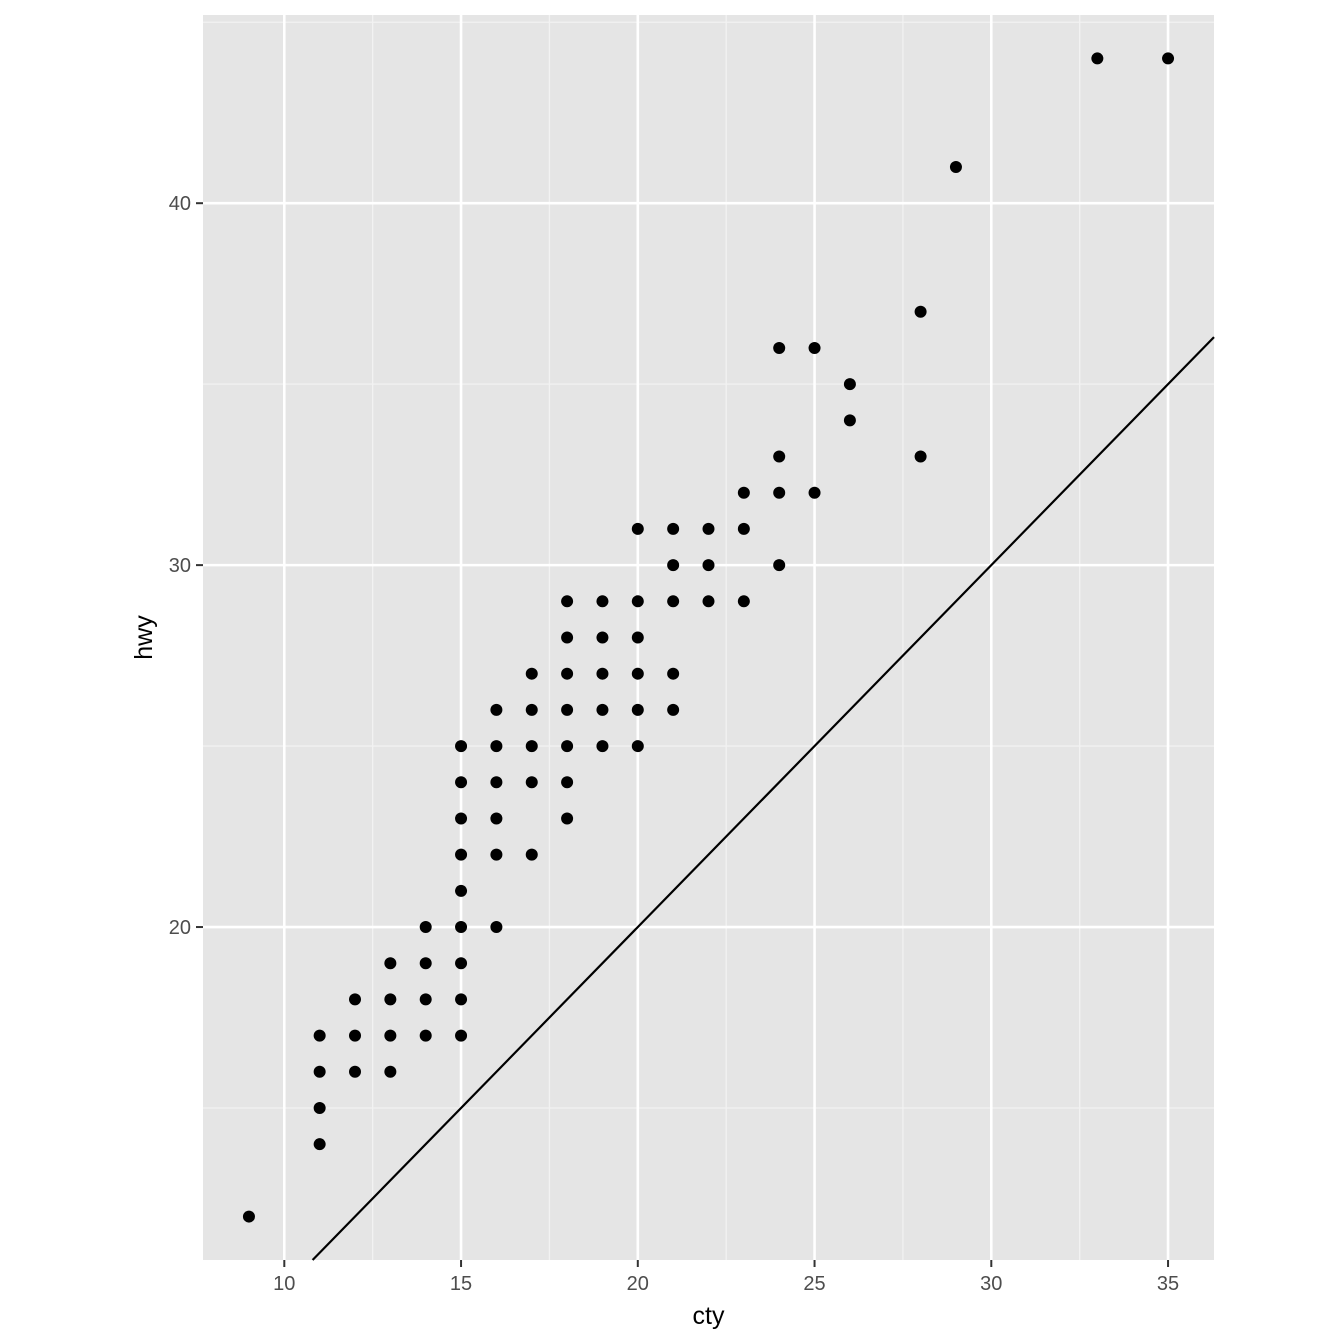 The width and height of the screenshot is (1344, 1344). Describe the element at coordinates (180, 566) in the screenshot. I see `y-tick-label: 30` at that location.